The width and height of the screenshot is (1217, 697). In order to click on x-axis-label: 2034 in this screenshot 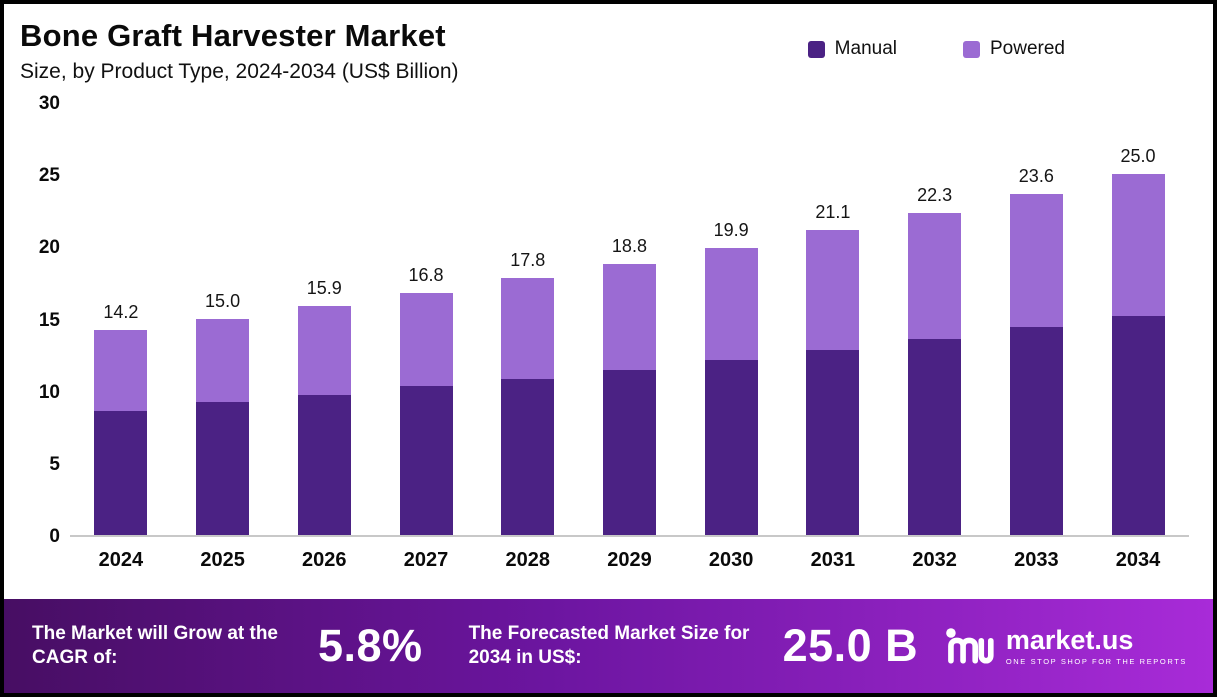, I will do `click(1138, 560)`.